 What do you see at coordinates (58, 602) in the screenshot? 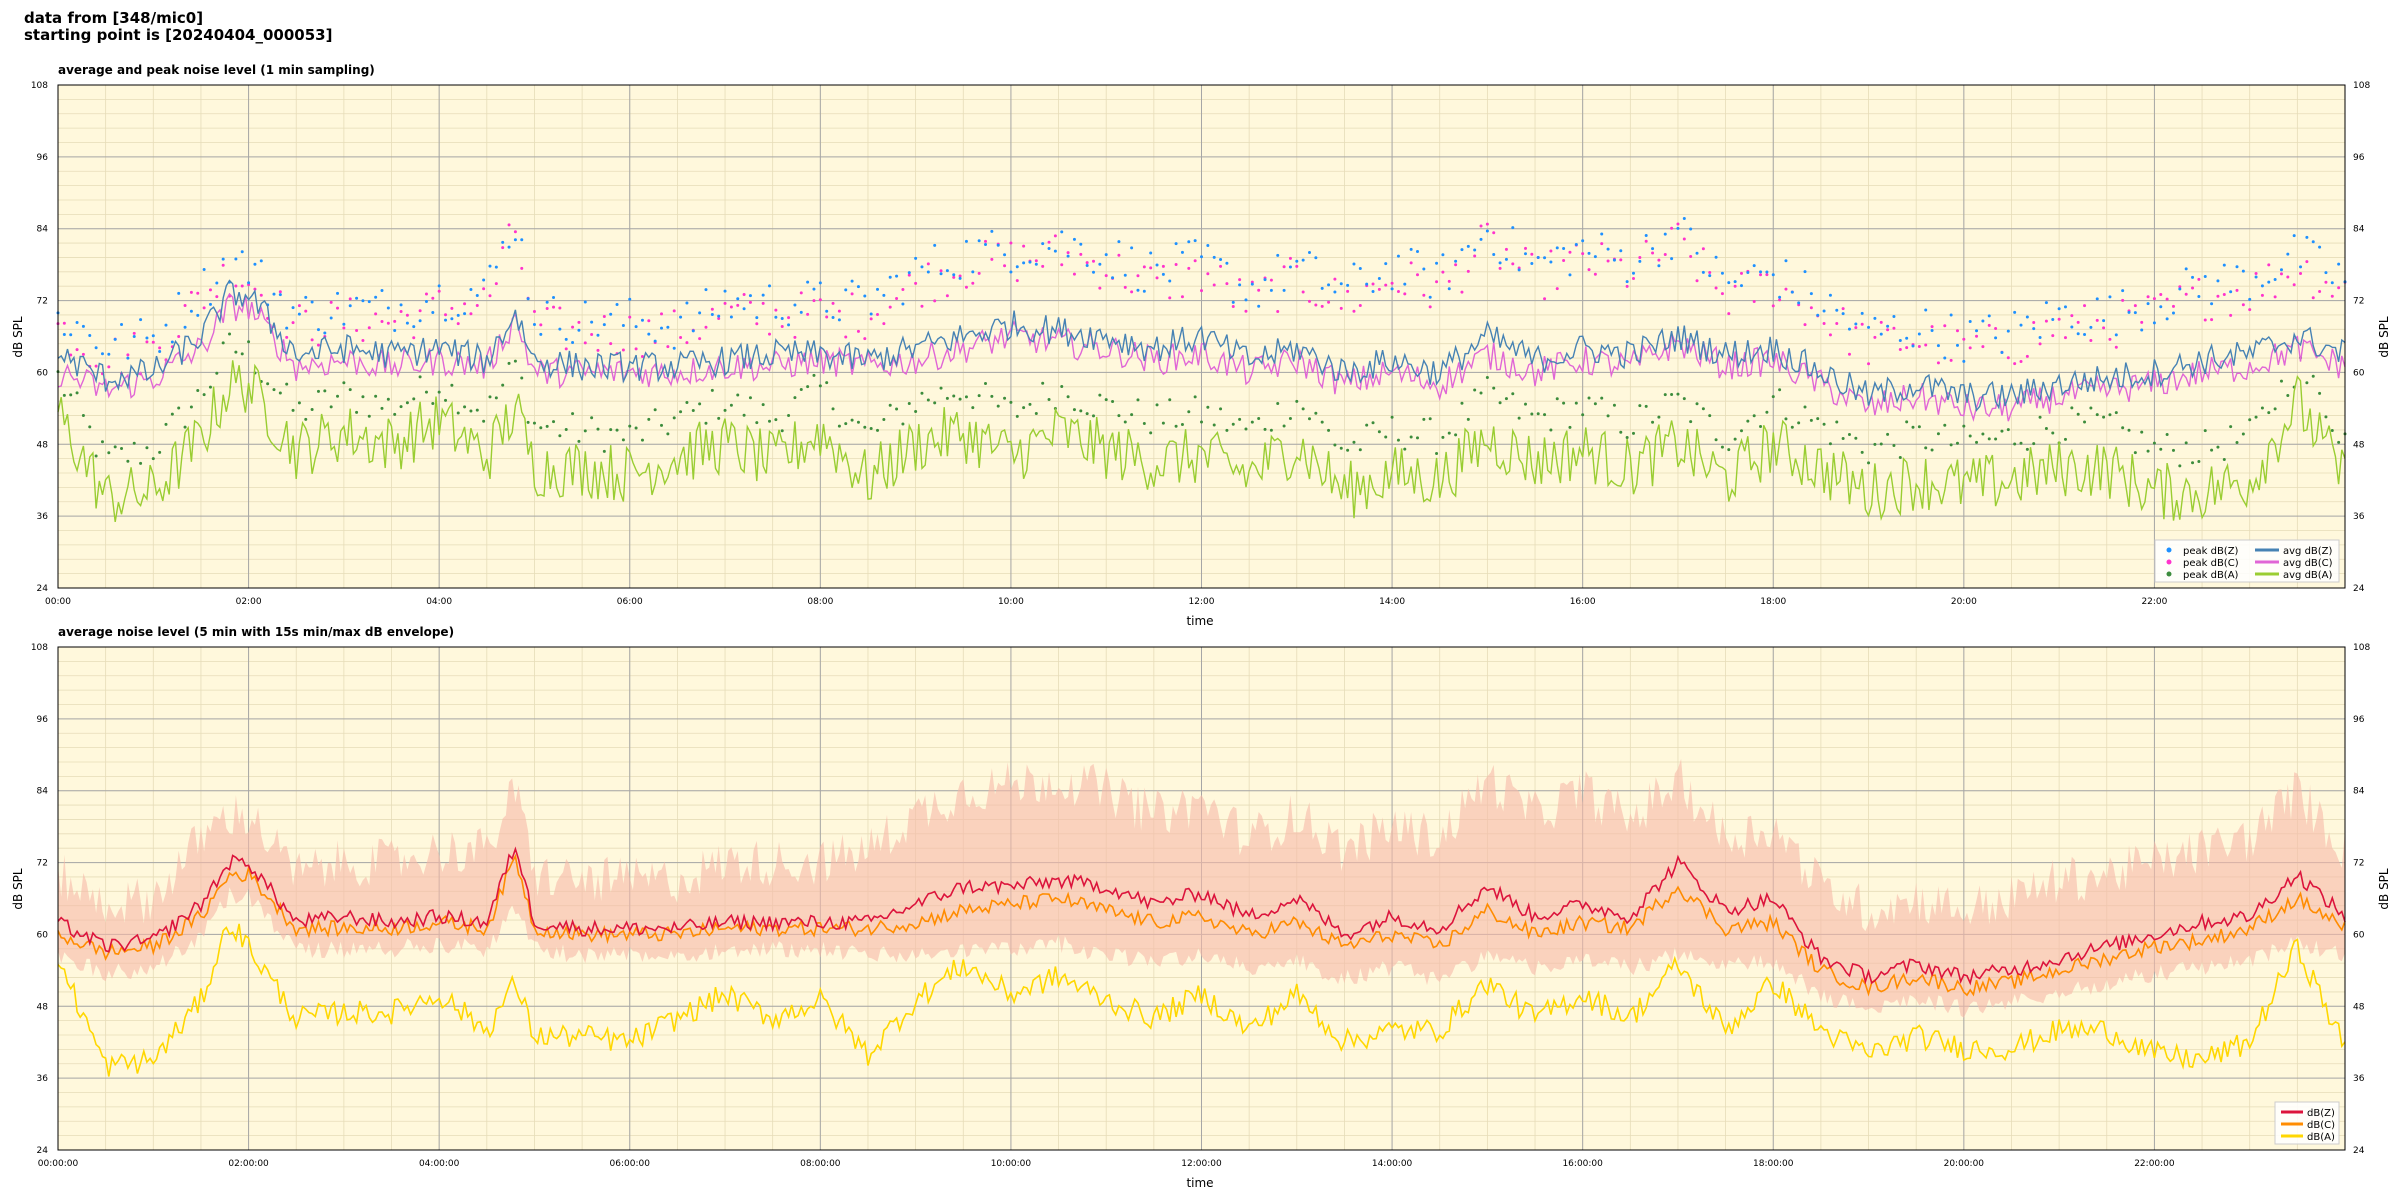
I see `x-tick-label: 00:00` at bounding box center [58, 602].